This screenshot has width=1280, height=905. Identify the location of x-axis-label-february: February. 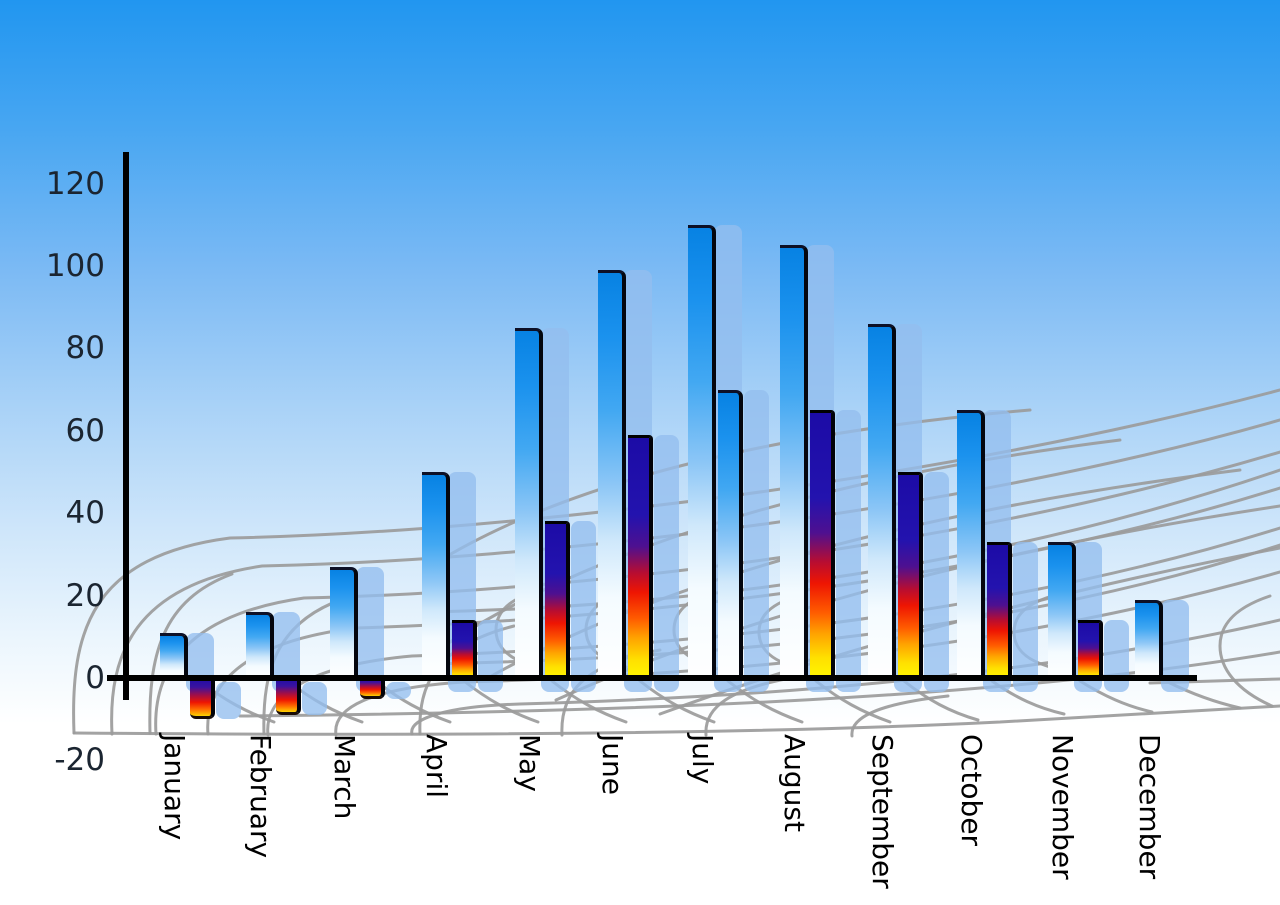
(260, 796).